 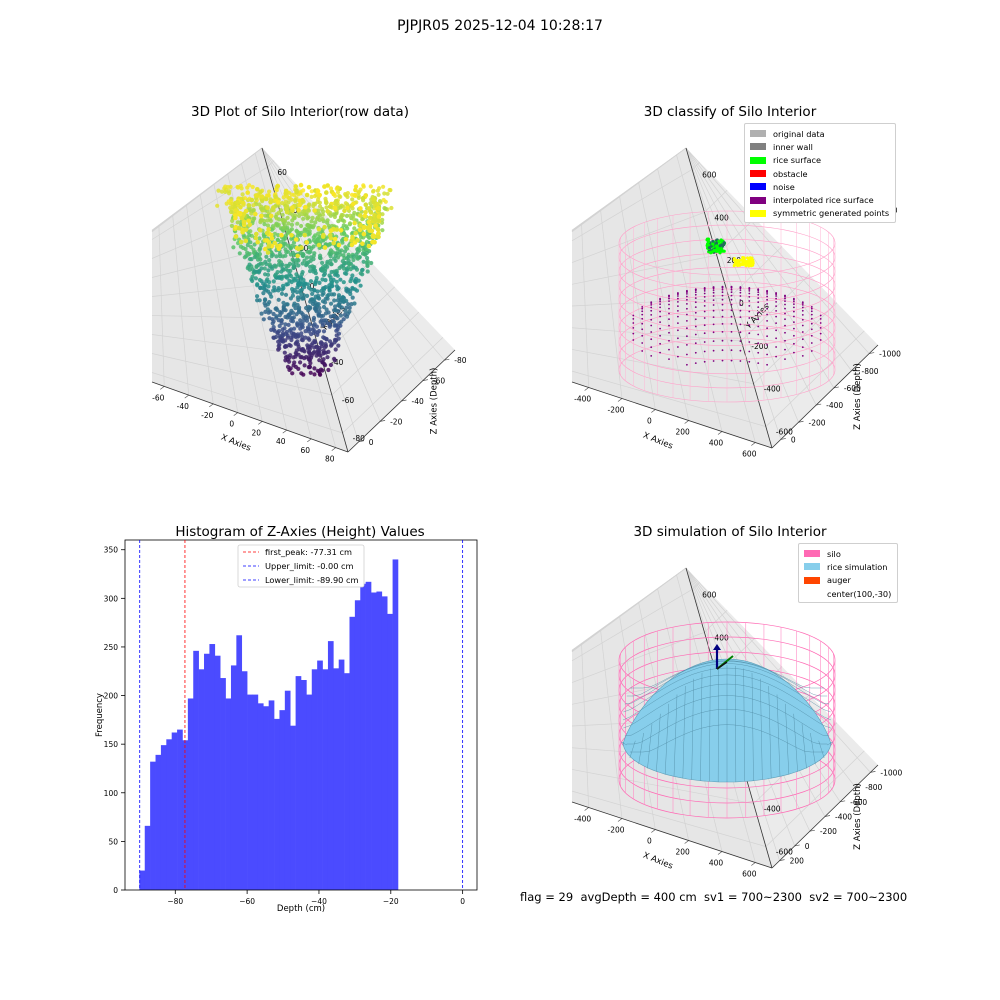 I want to click on axis-line, so click(x=250, y=417).